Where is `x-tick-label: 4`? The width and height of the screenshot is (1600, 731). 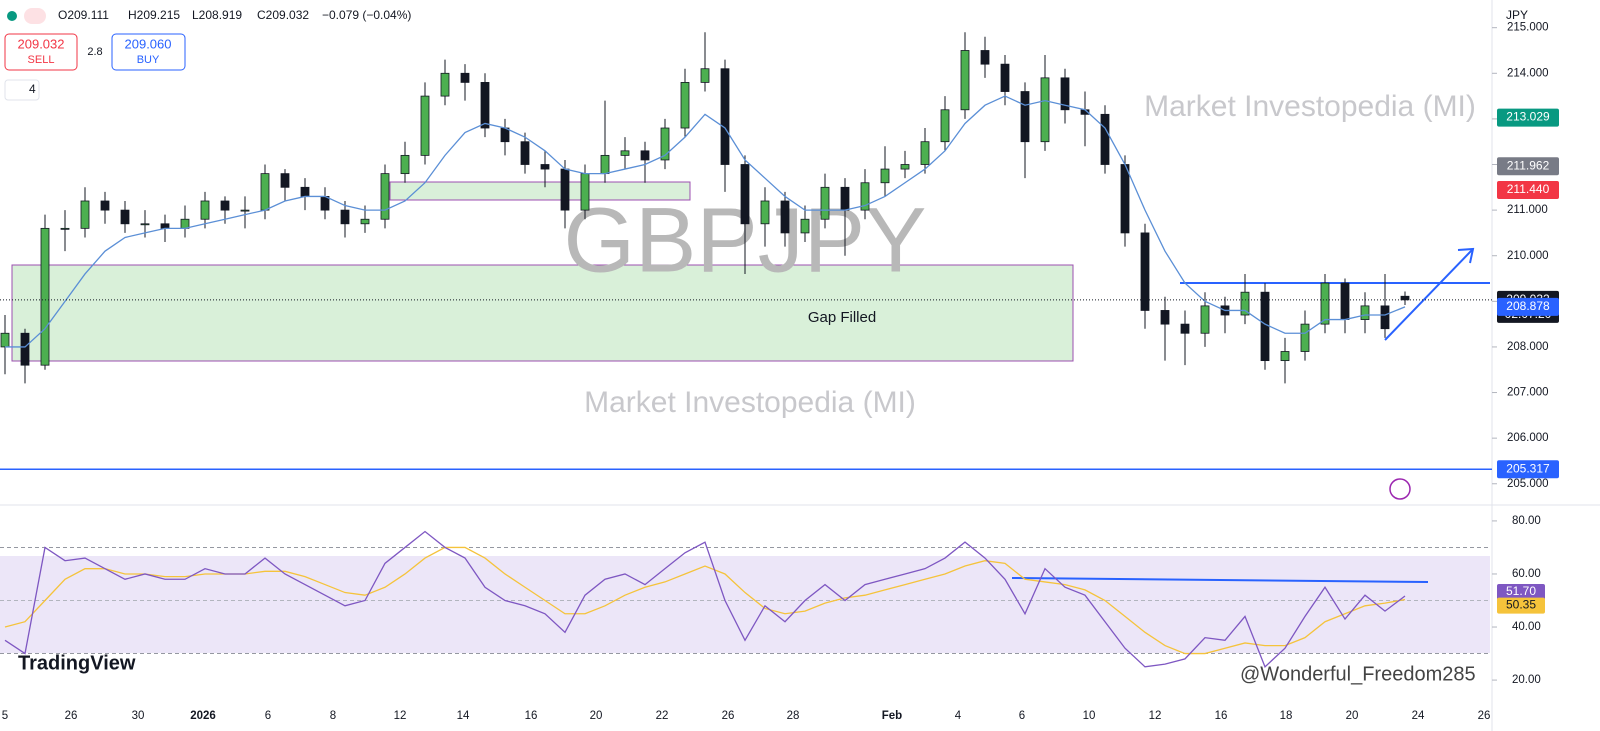
x-tick-label: 4 is located at coordinates (958, 716).